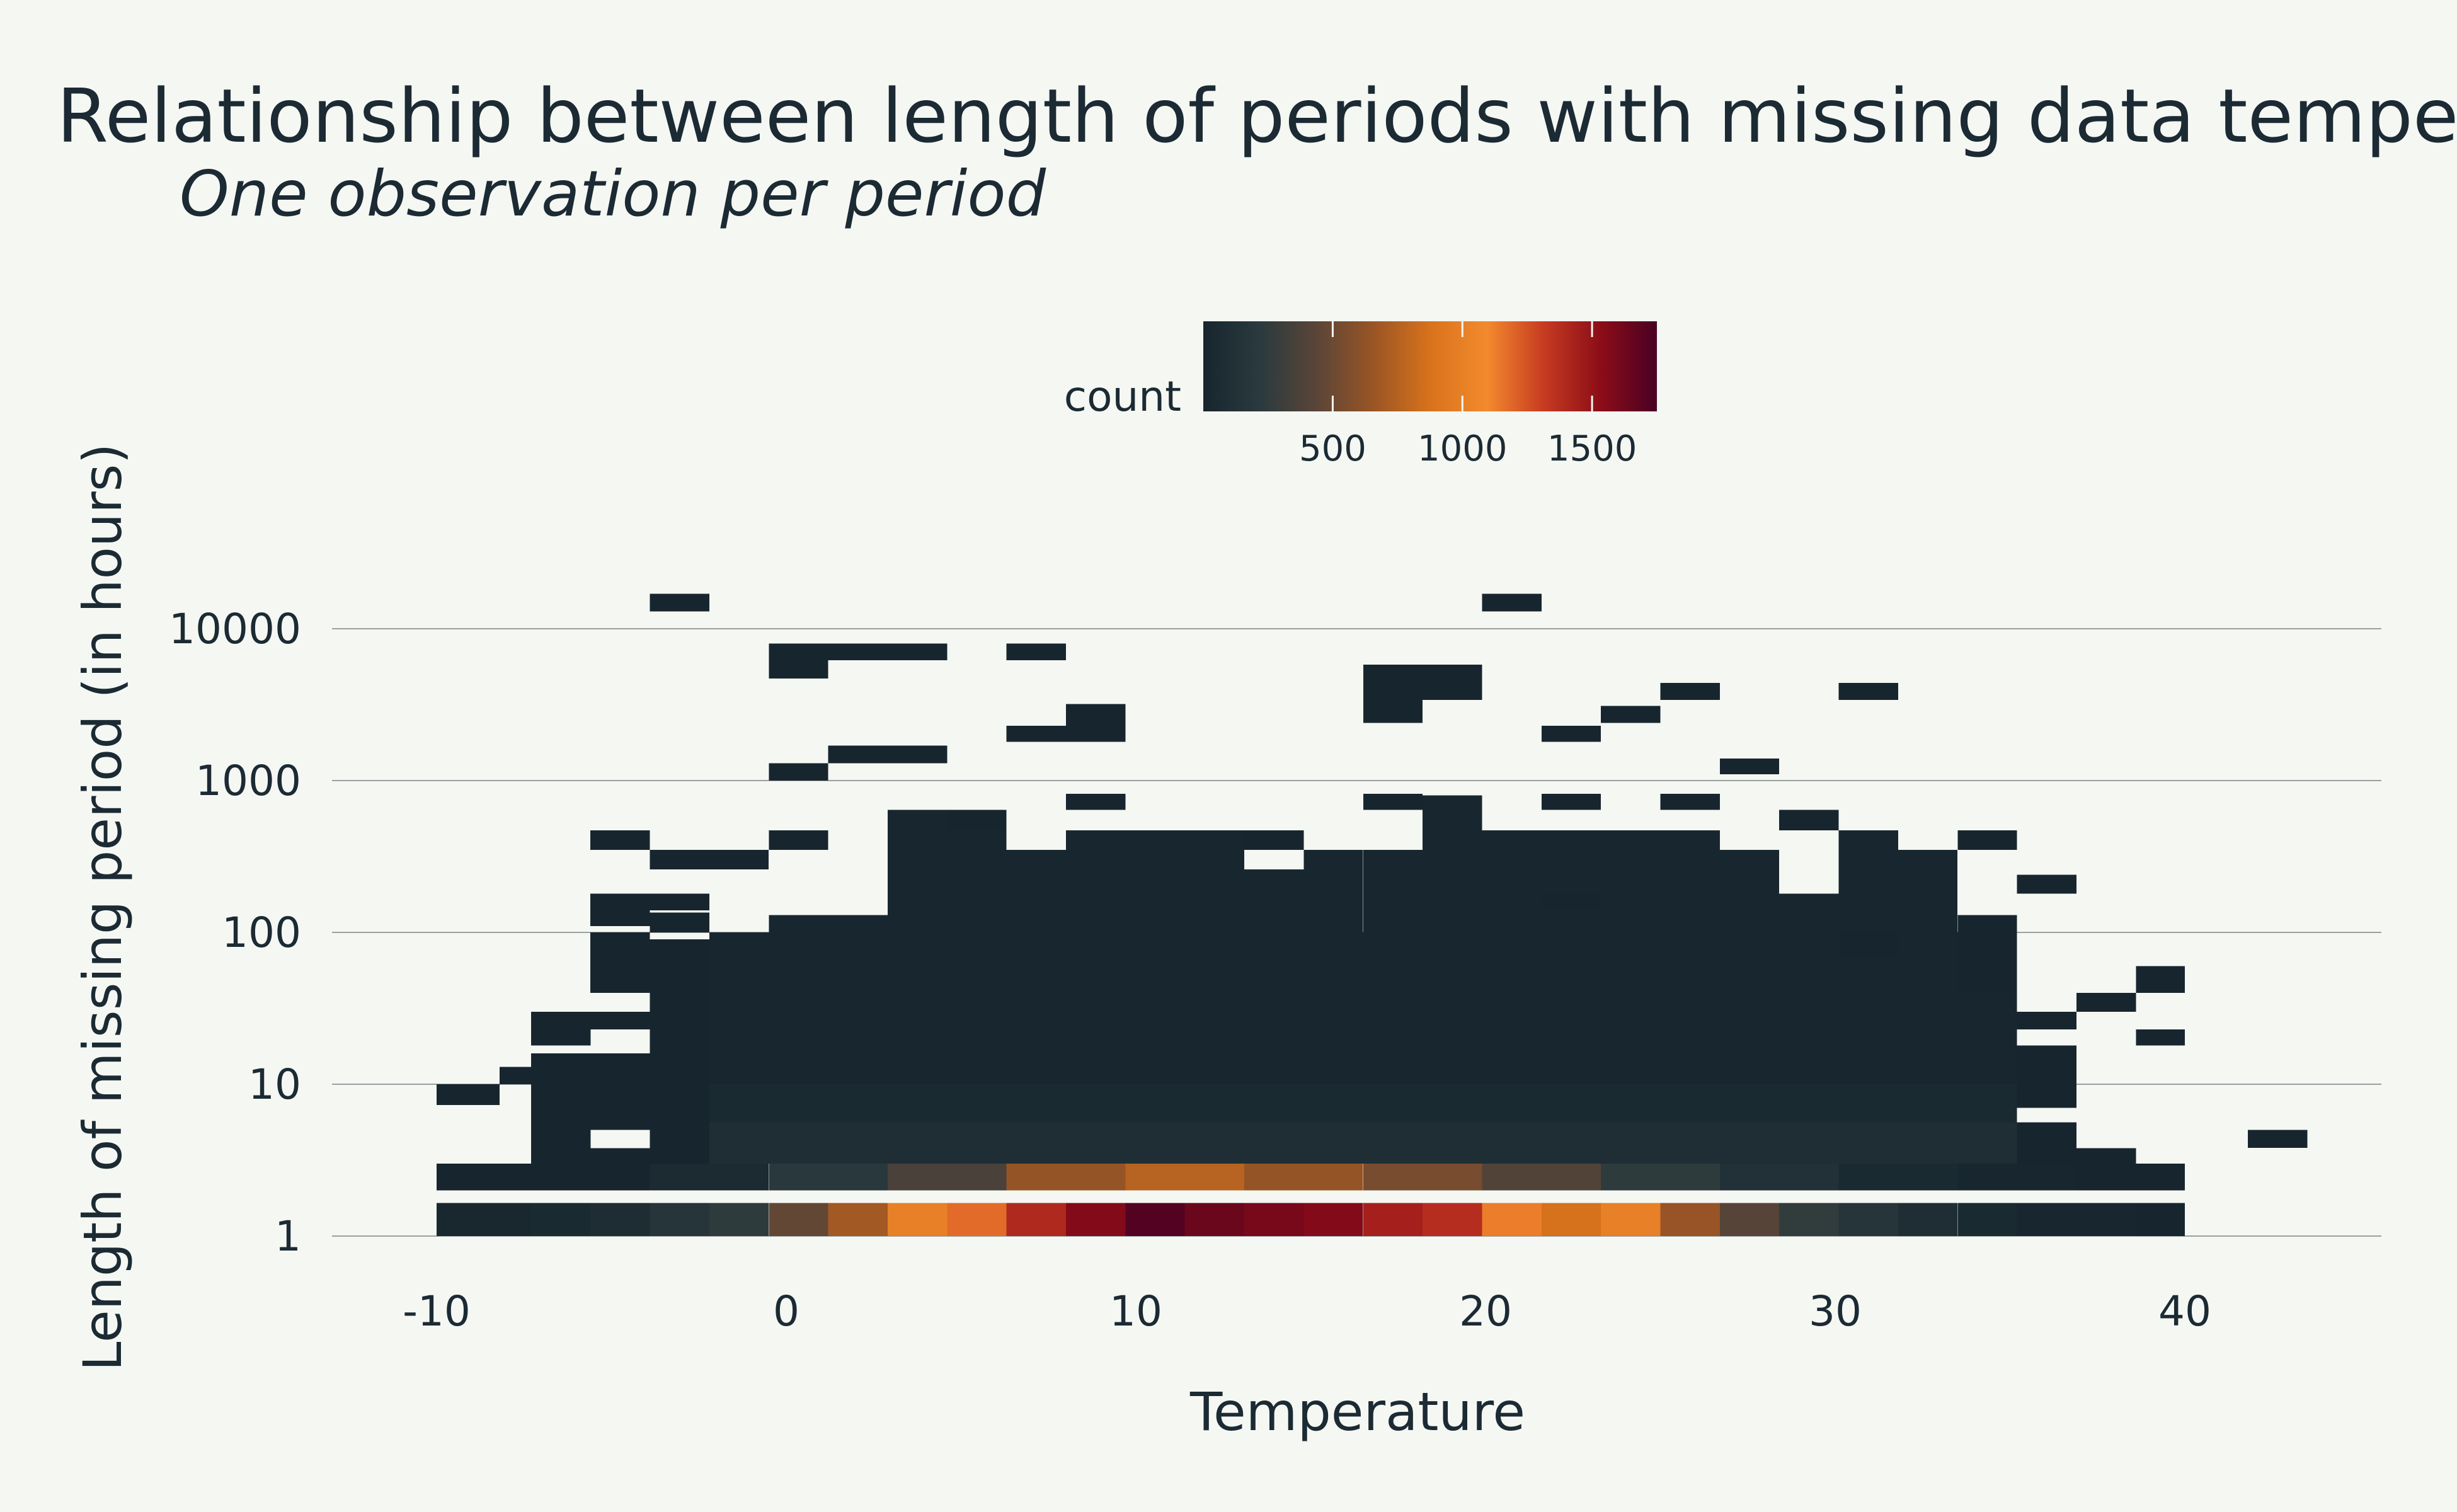  What do you see at coordinates (248, 781) in the screenshot?
I see `y-tick-label: 1000` at bounding box center [248, 781].